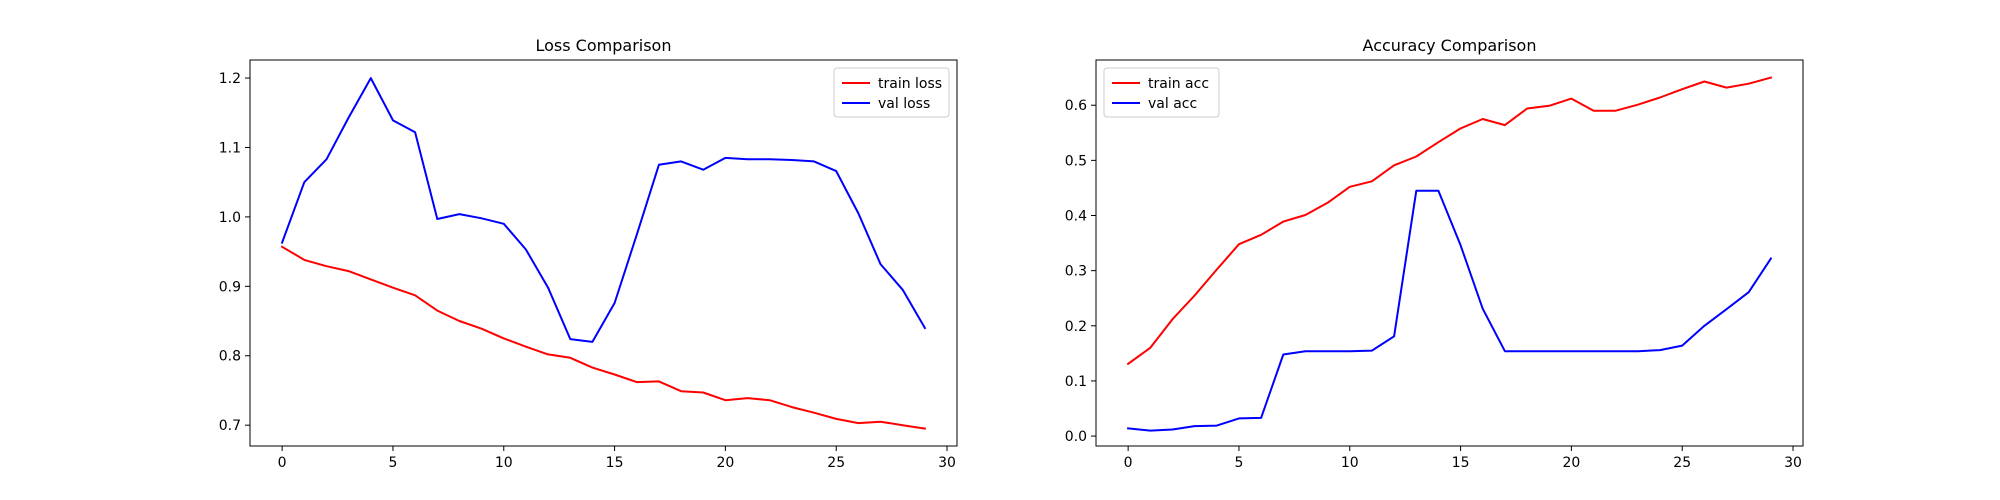 This screenshot has height=500, width=2000. What do you see at coordinates (1076, 382) in the screenshot?
I see `y-tick-label: 0.1` at bounding box center [1076, 382].